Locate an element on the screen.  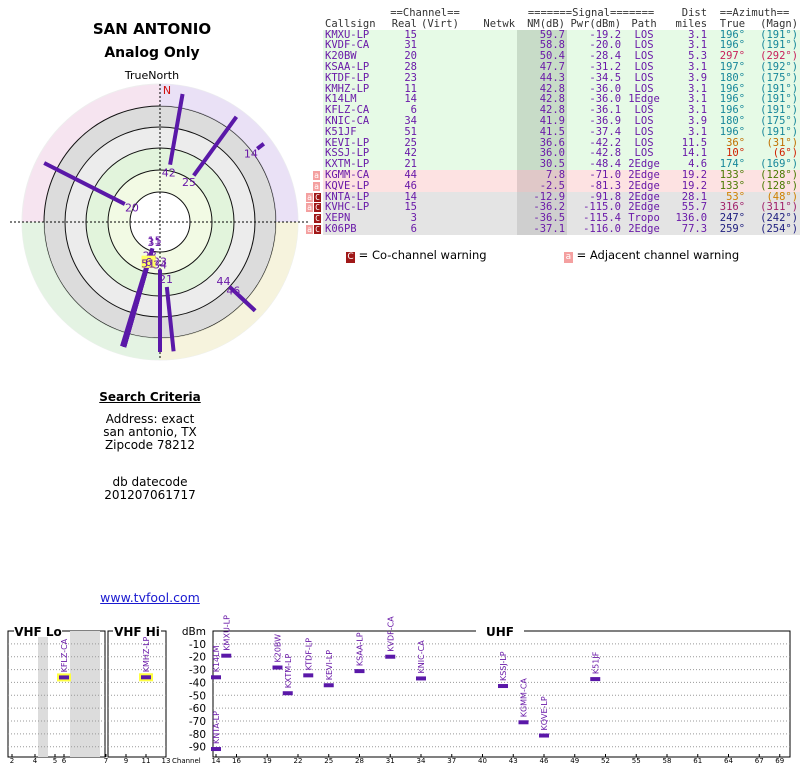
band-panel is located at coordinates (501, 694).